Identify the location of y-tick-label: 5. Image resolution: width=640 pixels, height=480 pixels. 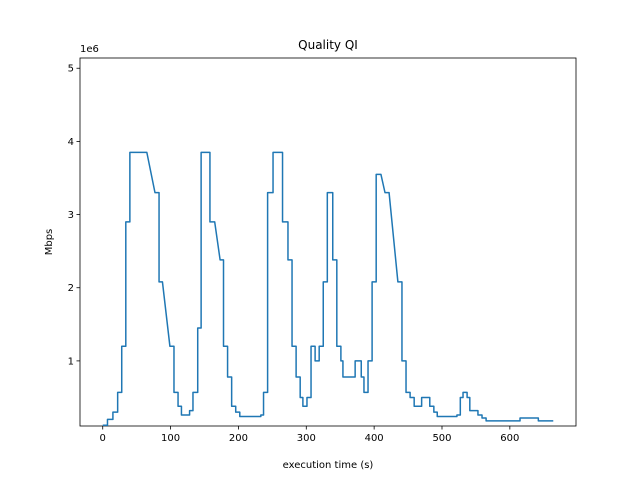
(71, 69).